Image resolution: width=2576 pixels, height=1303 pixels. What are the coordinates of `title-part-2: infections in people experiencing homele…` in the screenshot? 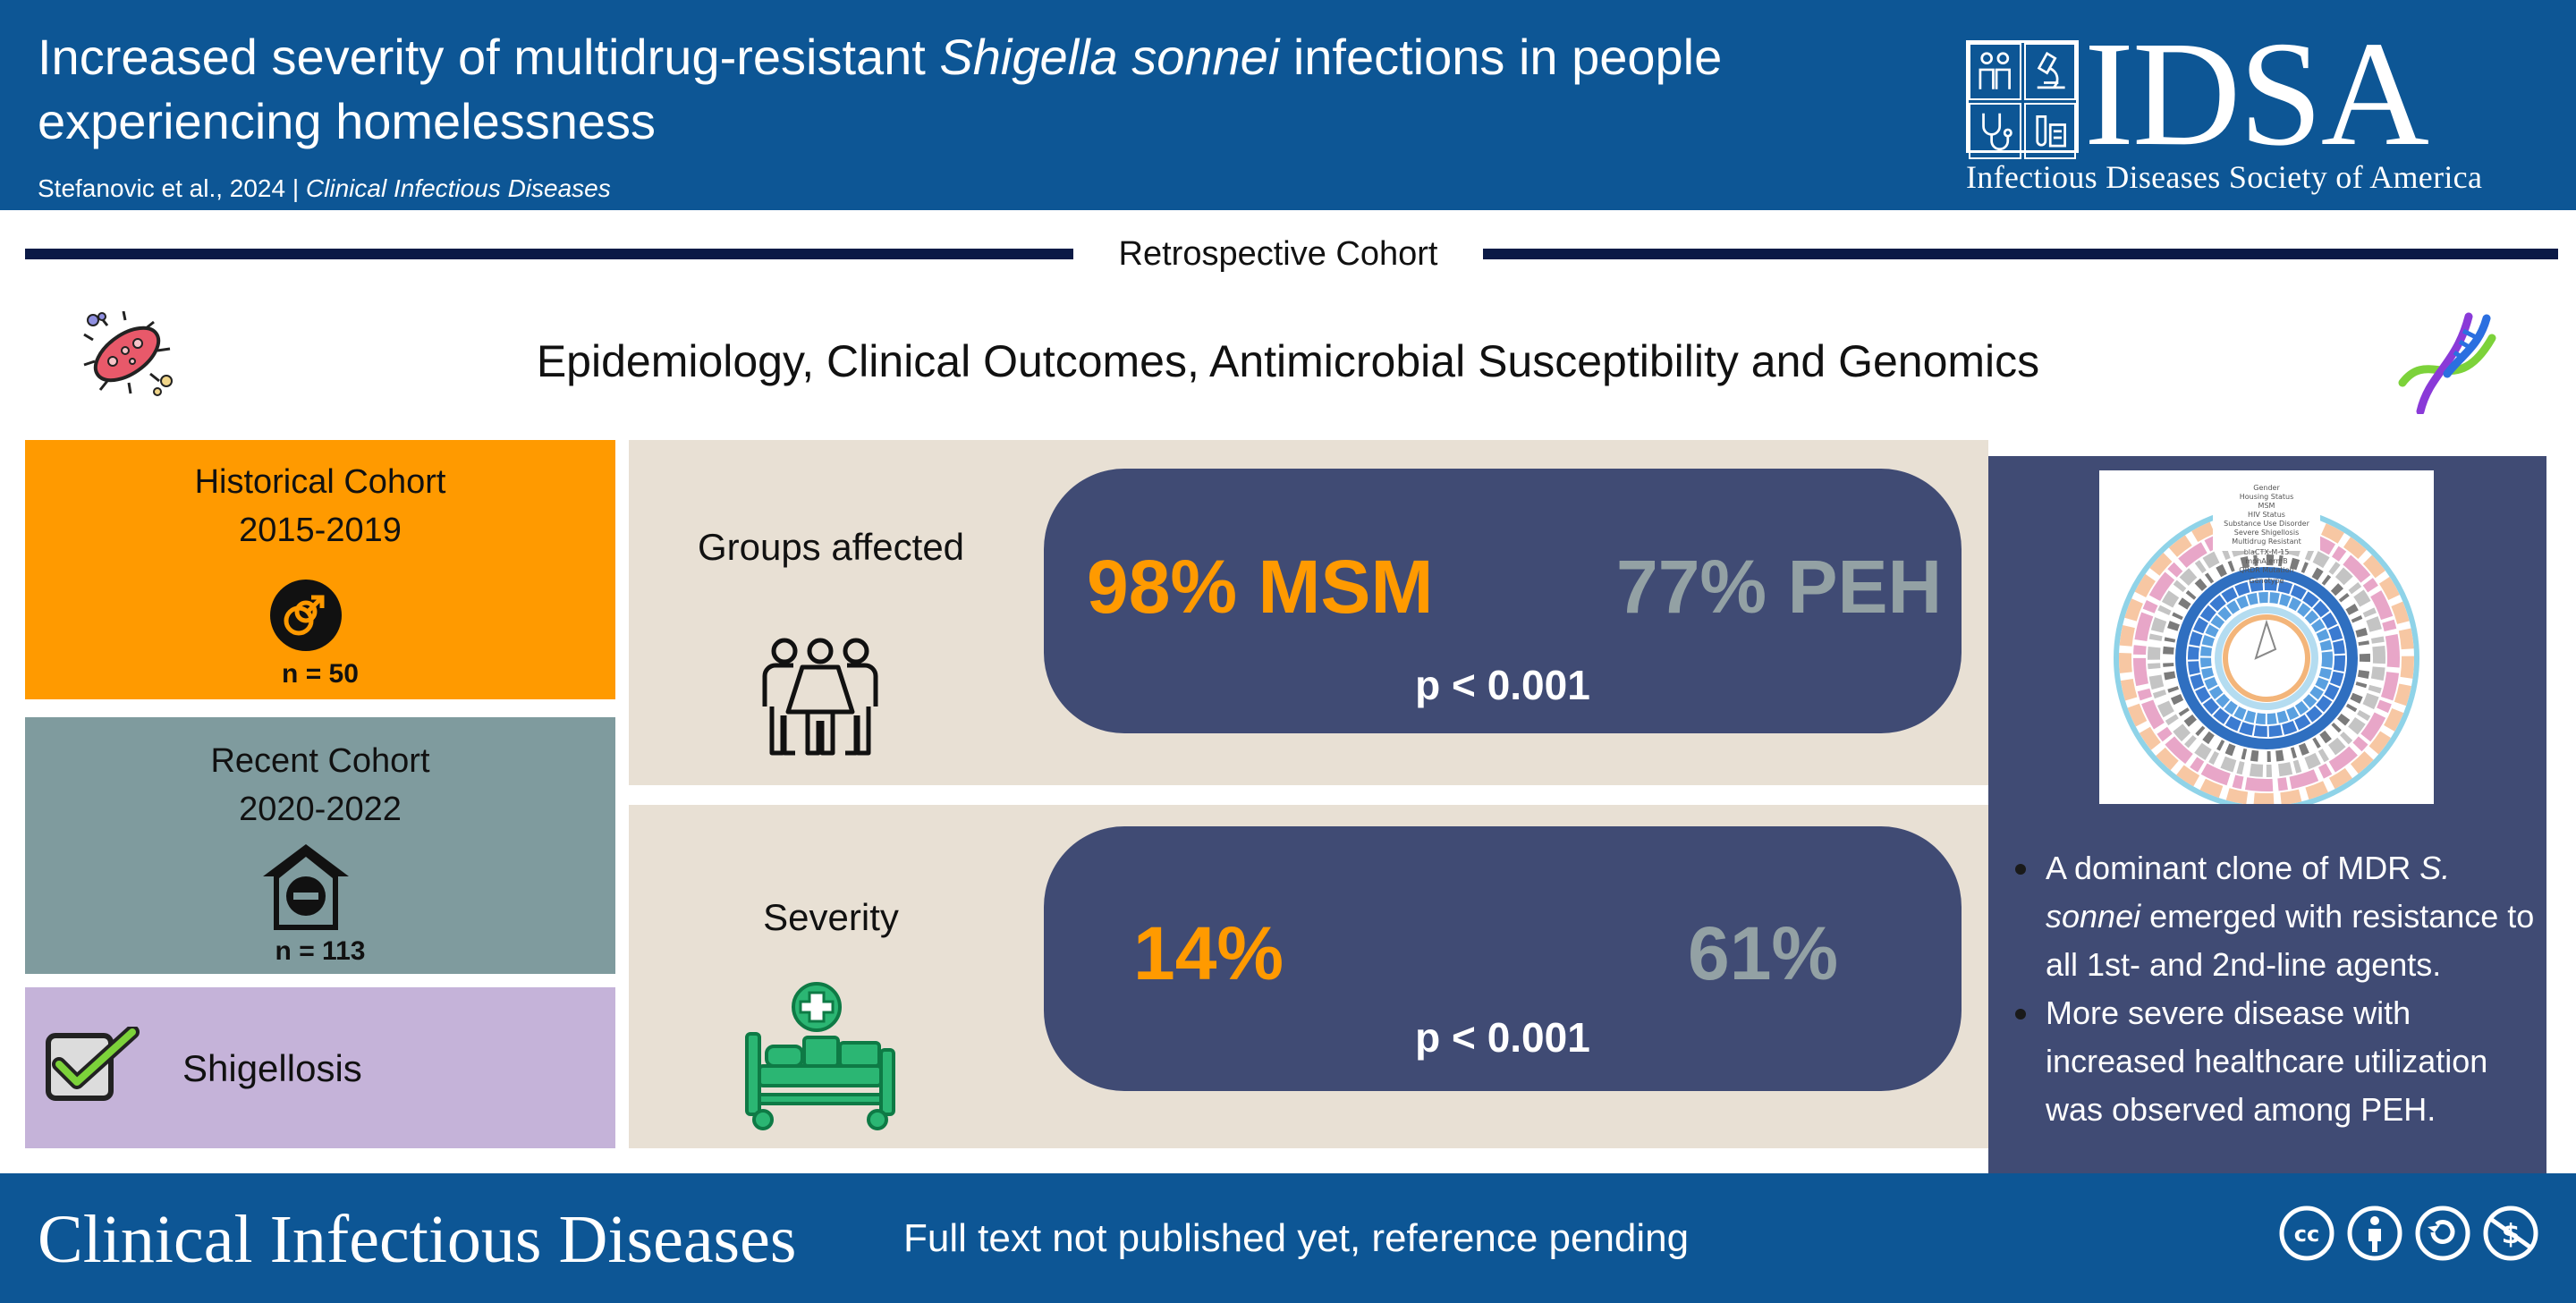 It's located at (880, 89).